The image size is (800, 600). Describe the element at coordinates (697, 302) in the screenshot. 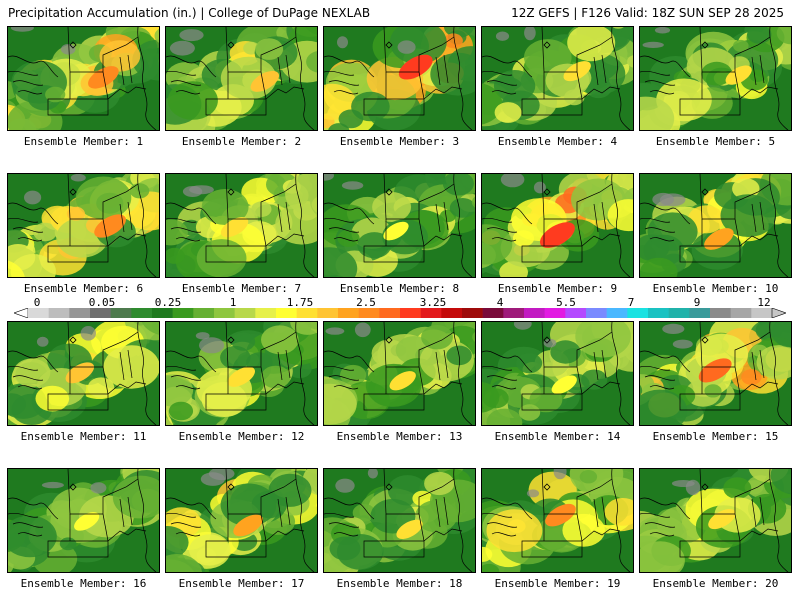

I see `colorbar-tick-label: 9` at that location.